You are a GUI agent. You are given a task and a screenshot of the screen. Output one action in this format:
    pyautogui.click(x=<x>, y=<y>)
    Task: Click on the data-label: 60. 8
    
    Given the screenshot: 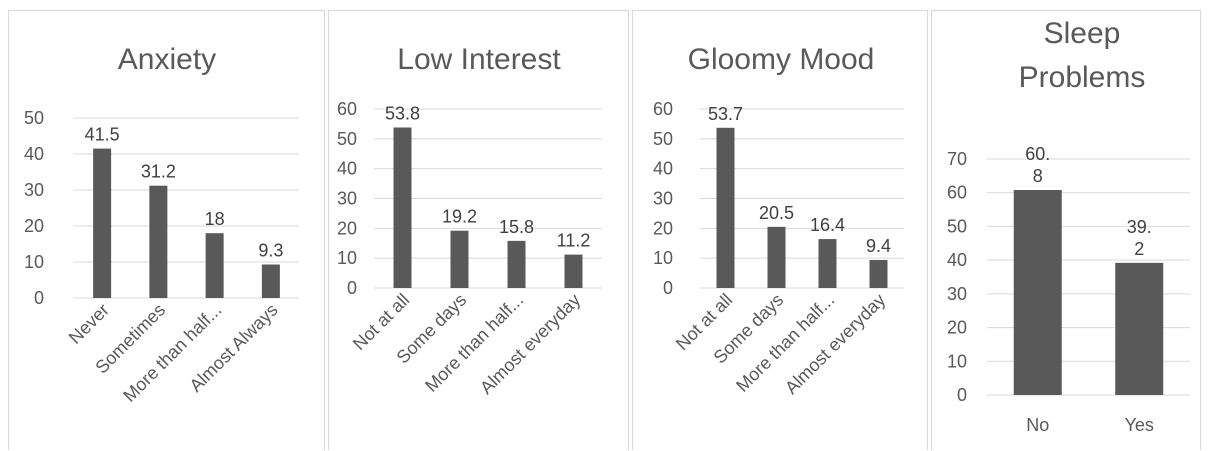 What is the action you would take?
    pyautogui.click(x=1037, y=165)
    